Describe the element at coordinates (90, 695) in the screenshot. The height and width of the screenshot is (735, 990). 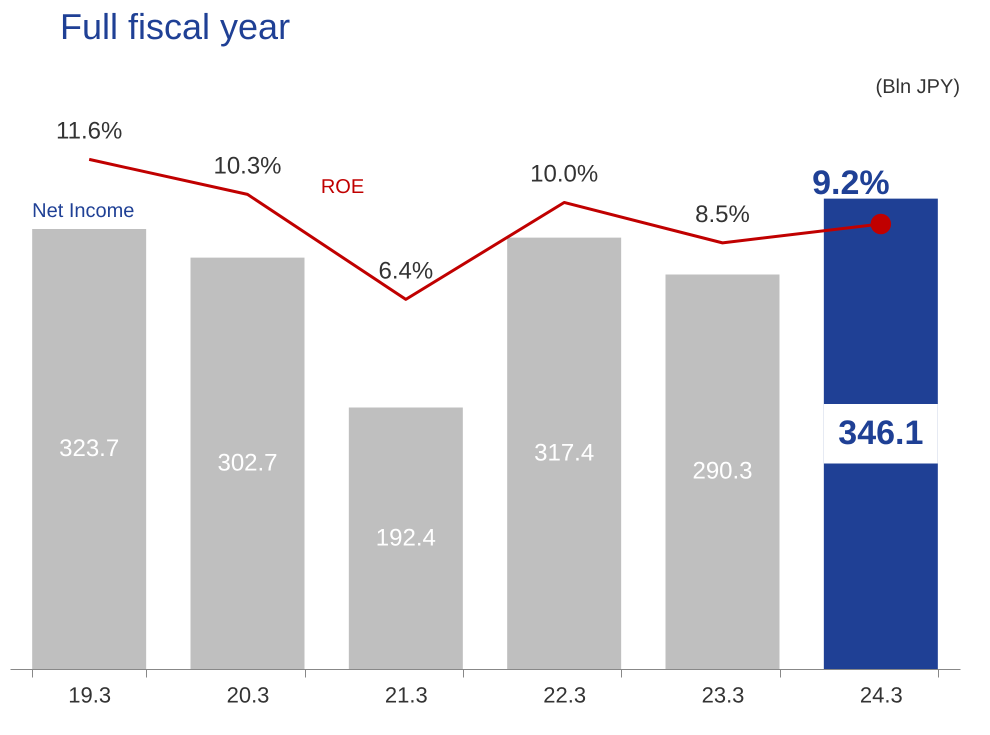
I see `x-tick-label: 19.3` at that location.